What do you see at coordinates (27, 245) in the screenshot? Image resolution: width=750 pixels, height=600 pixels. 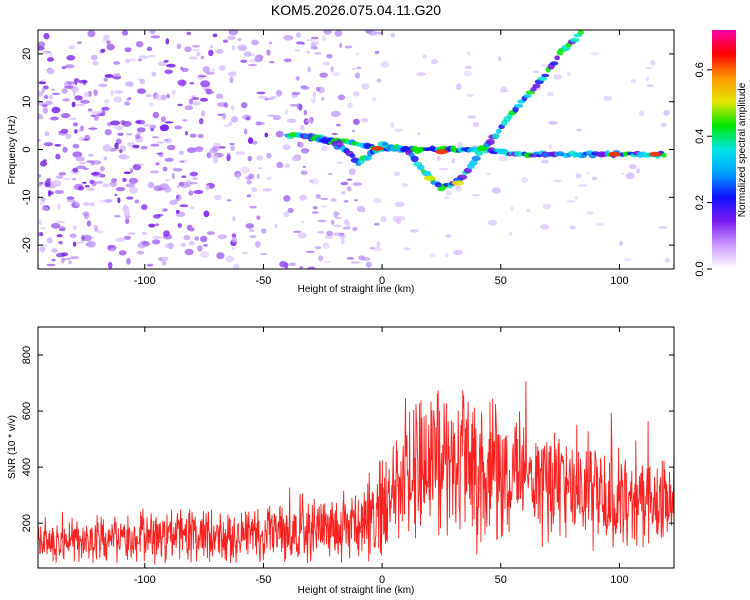 I see `y-tick-label: -20` at bounding box center [27, 245].